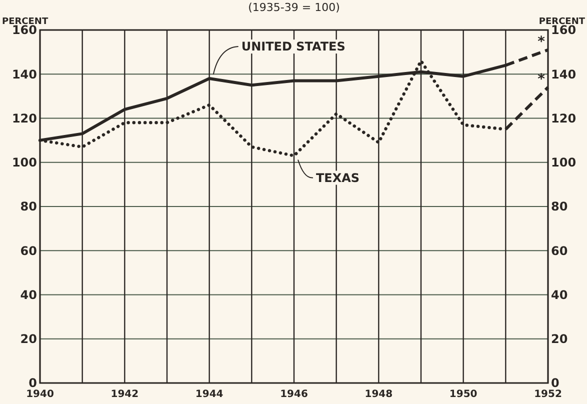 The image size is (587, 404). I want to click on y-tick-label: 60, so click(28, 251).